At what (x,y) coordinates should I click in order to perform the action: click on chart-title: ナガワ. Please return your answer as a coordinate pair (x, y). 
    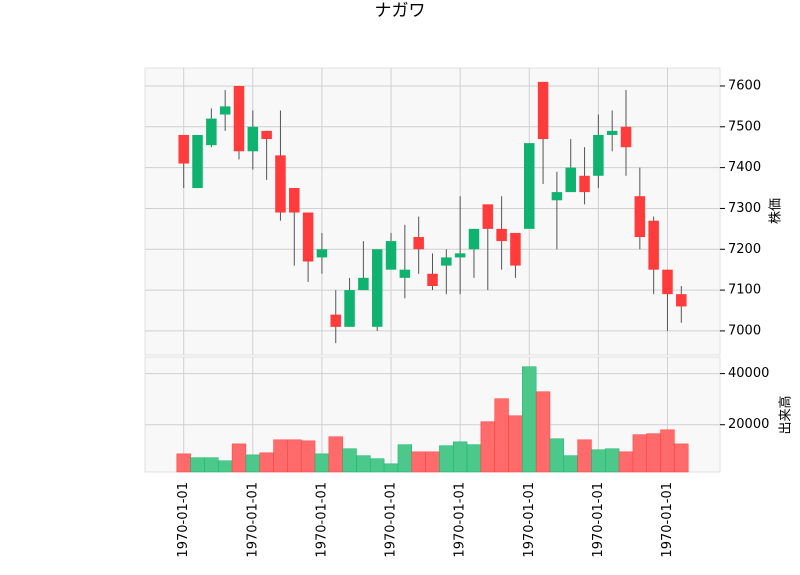
    Looking at the image, I should click on (400, 11).